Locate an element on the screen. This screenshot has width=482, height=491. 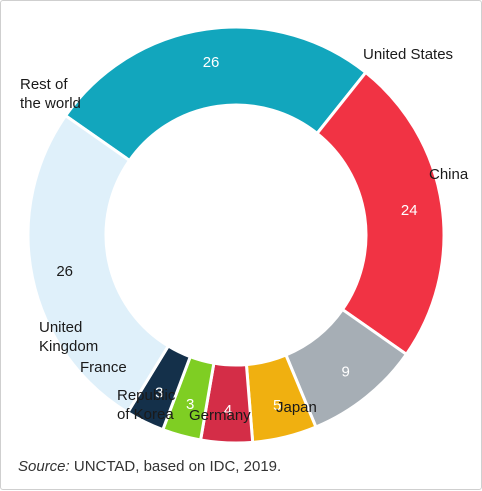
category-label-china: China is located at coordinates (449, 174).